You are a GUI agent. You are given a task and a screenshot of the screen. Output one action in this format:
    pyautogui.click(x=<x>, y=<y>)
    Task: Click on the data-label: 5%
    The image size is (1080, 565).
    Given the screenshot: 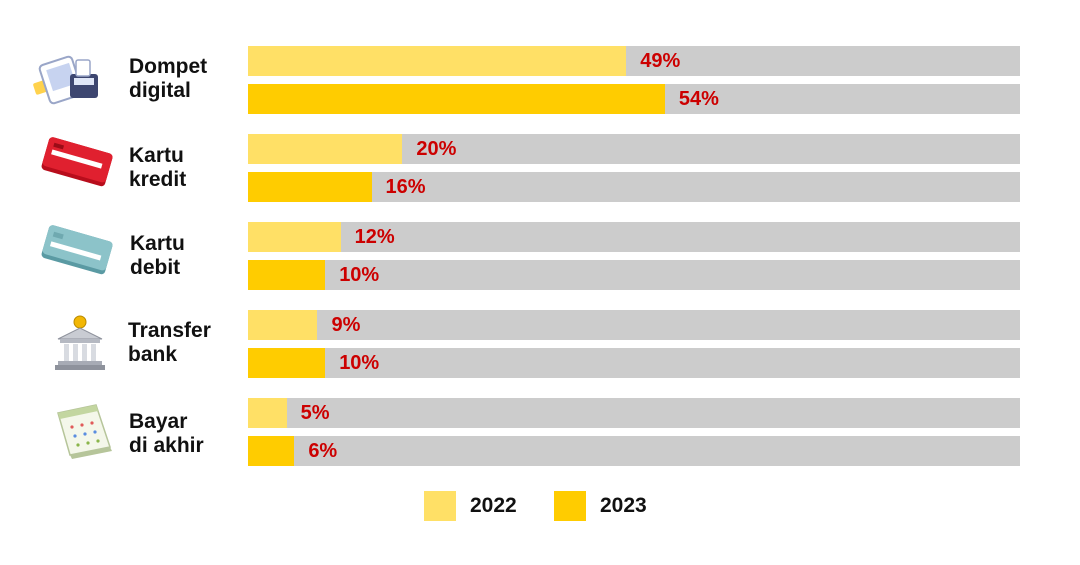 What is the action you would take?
    pyautogui.click(x=315, y=413)
    